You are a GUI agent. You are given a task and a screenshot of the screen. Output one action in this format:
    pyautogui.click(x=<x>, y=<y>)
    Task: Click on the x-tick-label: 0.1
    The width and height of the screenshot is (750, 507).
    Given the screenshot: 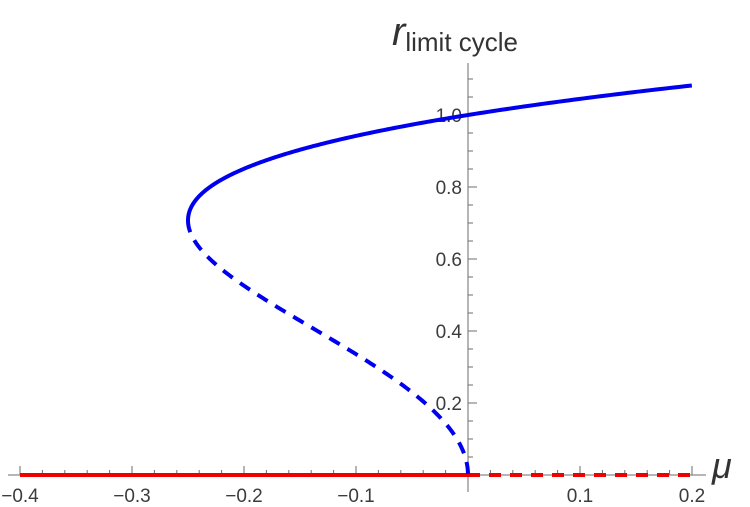 What is the action you would take?
    pyautogui.click(x=580, y=496)
    